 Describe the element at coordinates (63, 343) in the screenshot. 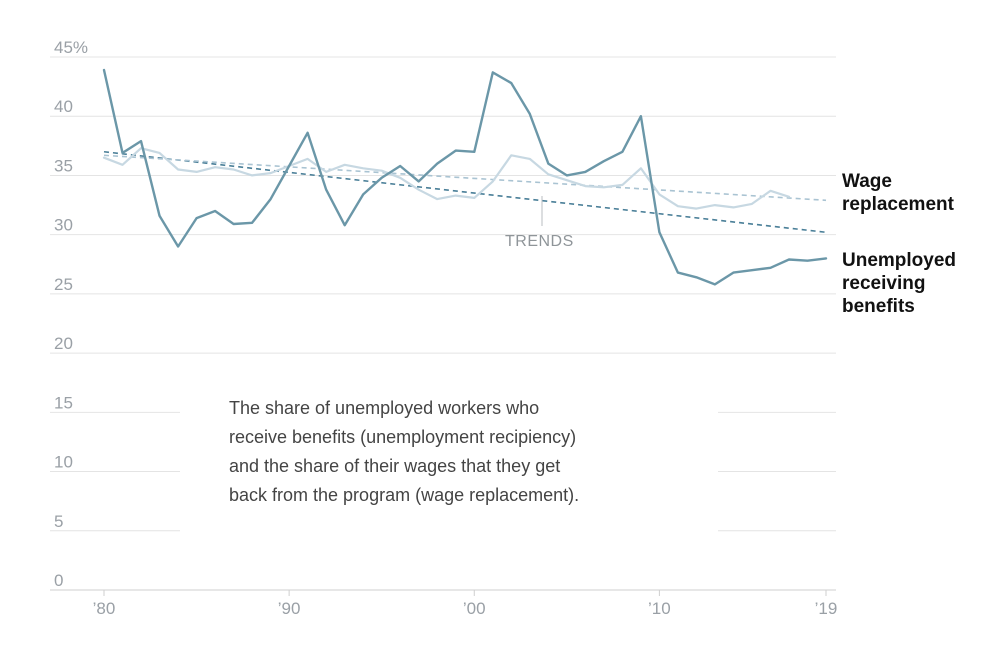

I see `y-tick-label: 20` at that location.